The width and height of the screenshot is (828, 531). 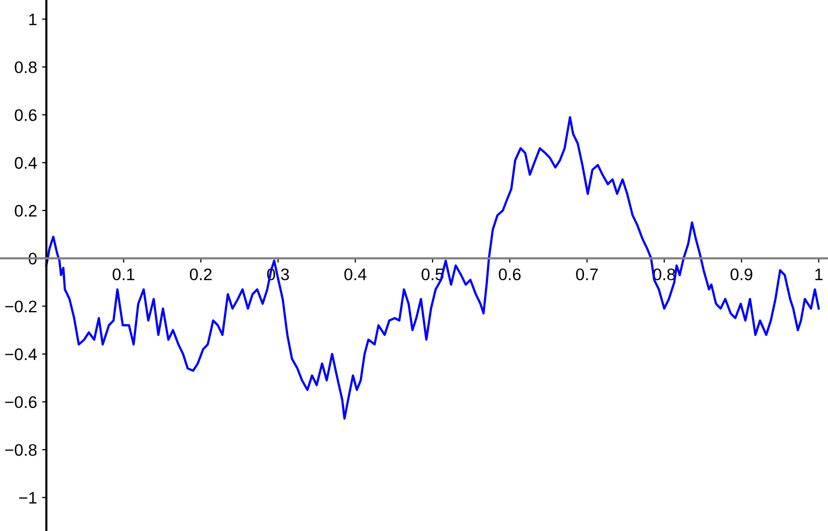 What do you see at coordinates (27, 498) in the screenshot?
I see `y-tick-label: −1` at bounding box center [27, 498].